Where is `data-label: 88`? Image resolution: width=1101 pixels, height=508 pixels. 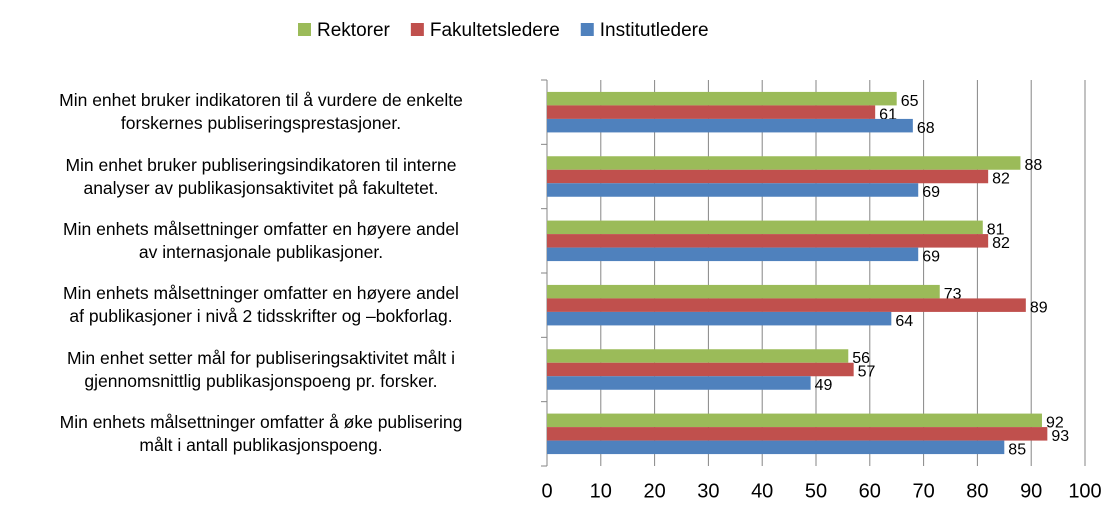
data-label: 88 is located at coordinates (1033, 165).